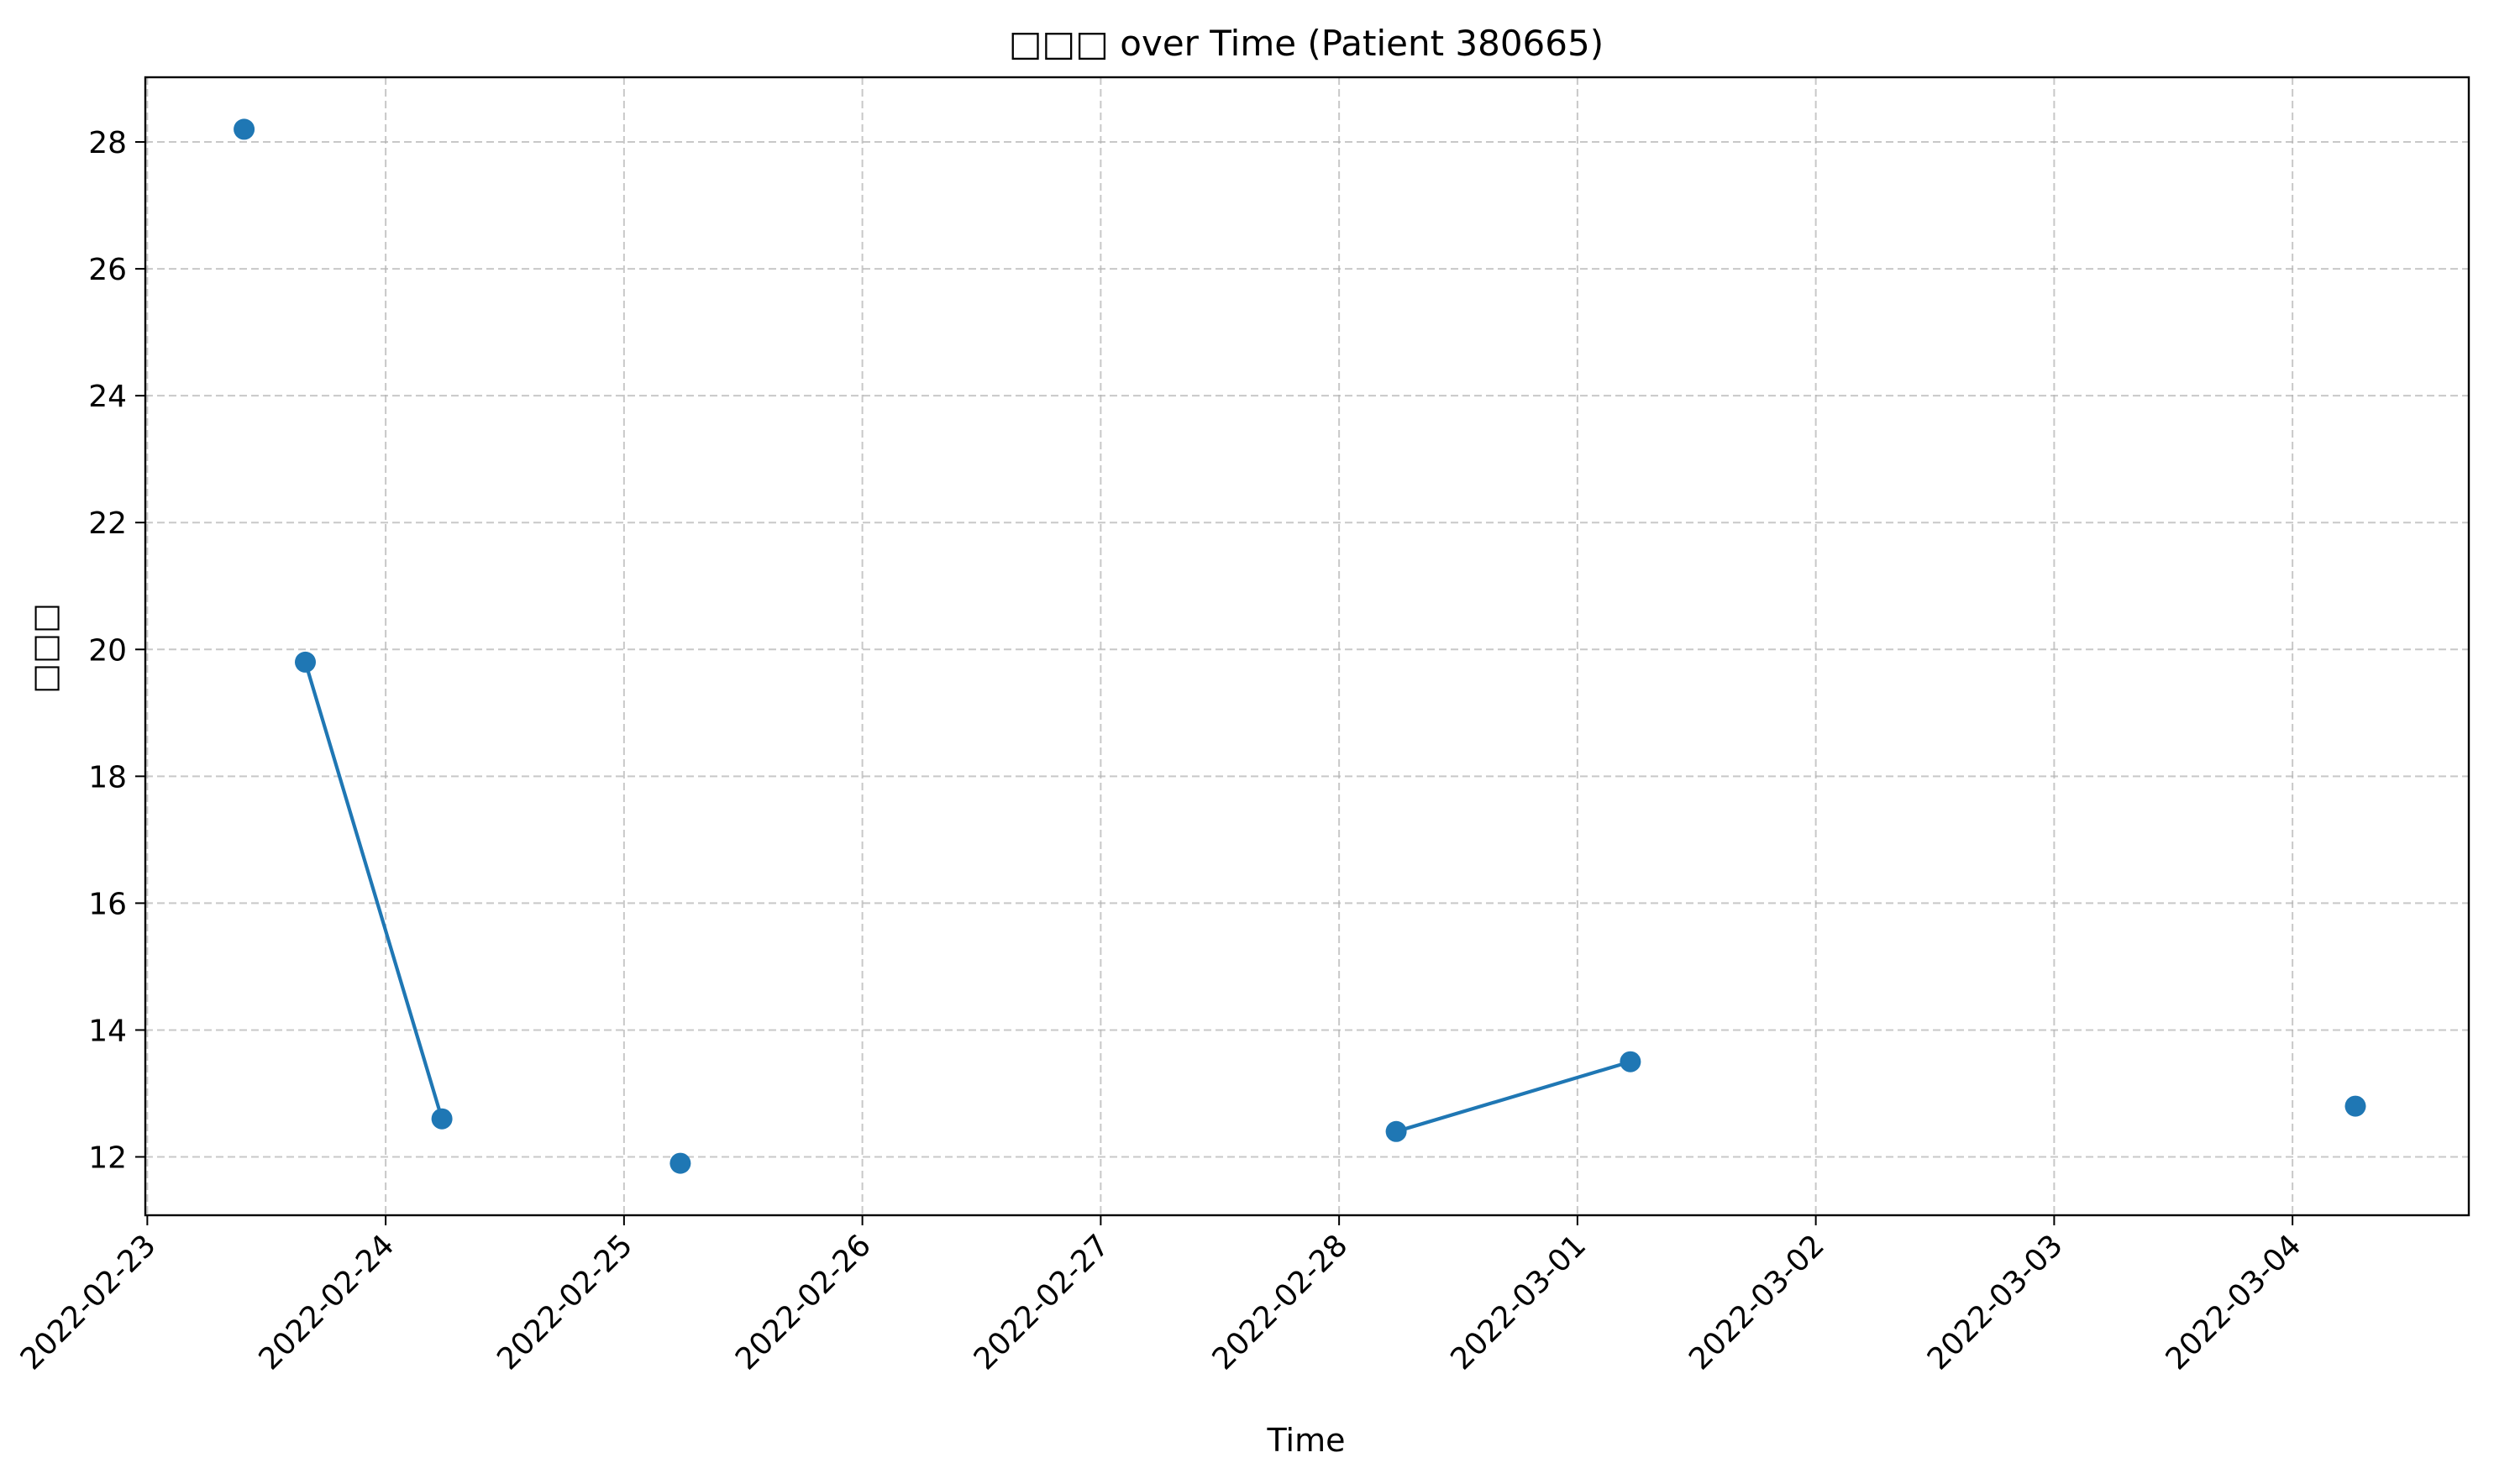 The image size is (2494, 1484). Describe the element at coordinates (108, 143) in the screenshot. I see `y-tick-label: 28` at that location.